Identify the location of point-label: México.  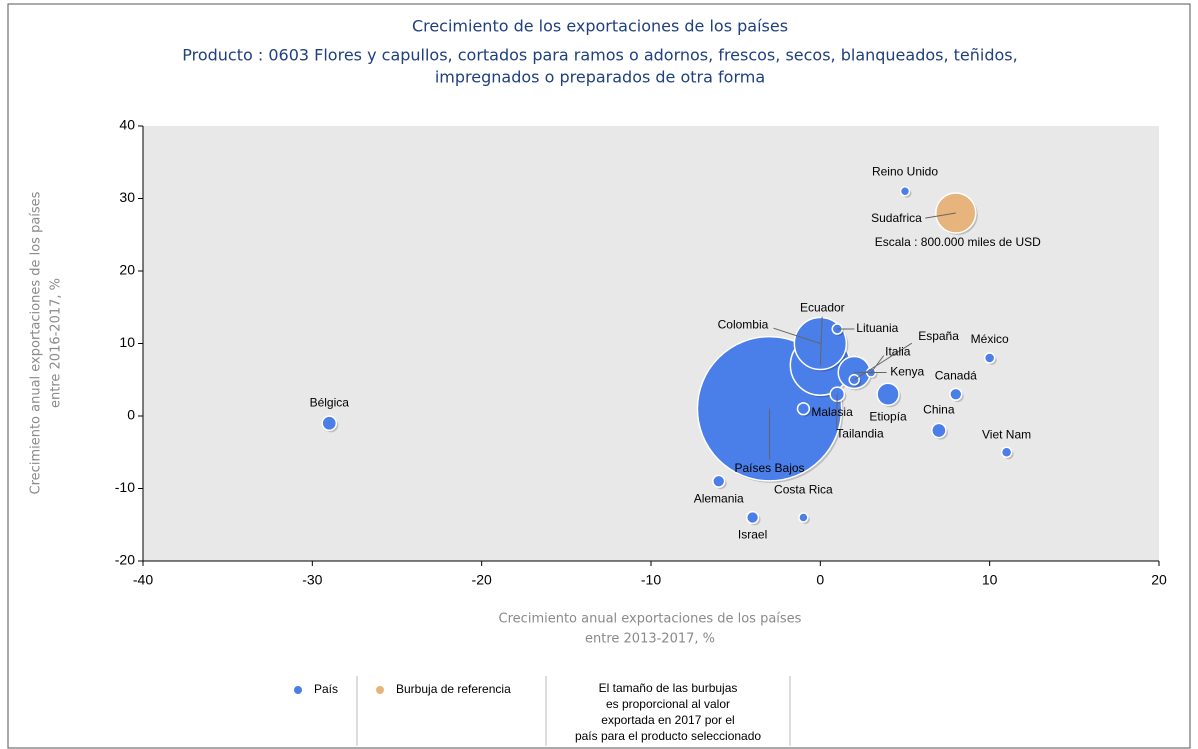
(990, 339).